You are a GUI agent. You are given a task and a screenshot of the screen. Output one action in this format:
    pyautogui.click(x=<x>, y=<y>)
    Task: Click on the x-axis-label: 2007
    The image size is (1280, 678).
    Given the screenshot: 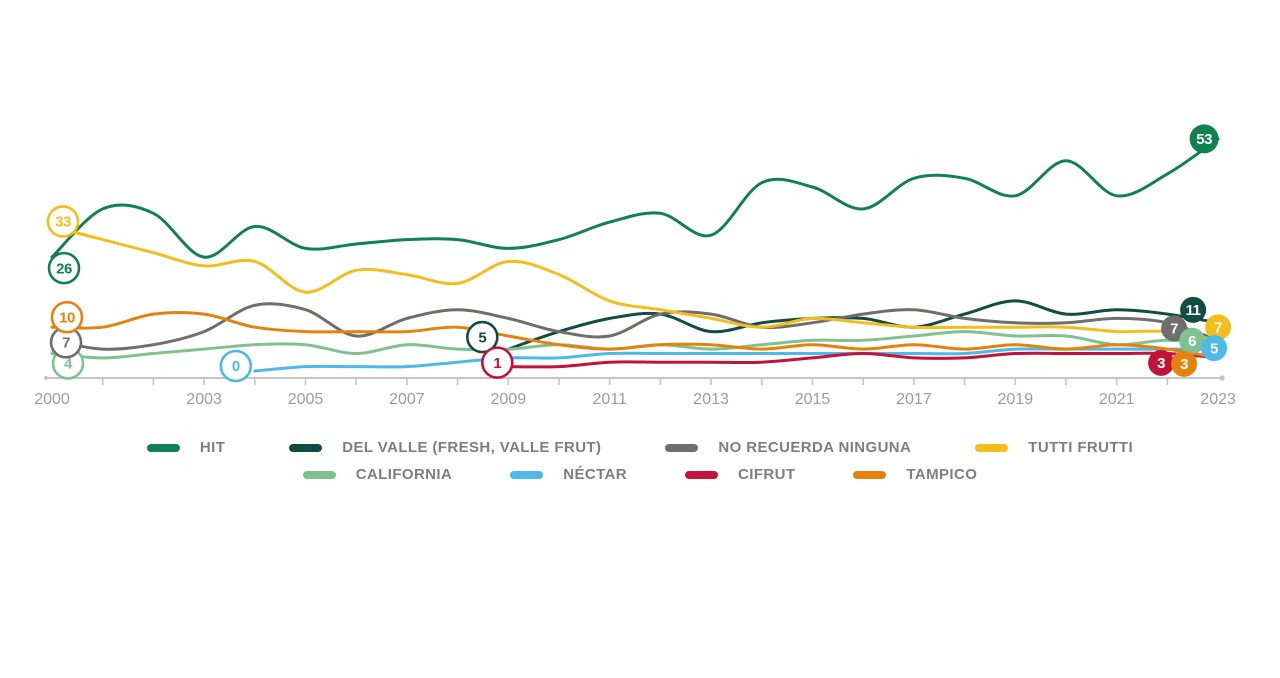 What is the action you would take?
    pyautogui.click(x=407, y=399)
    